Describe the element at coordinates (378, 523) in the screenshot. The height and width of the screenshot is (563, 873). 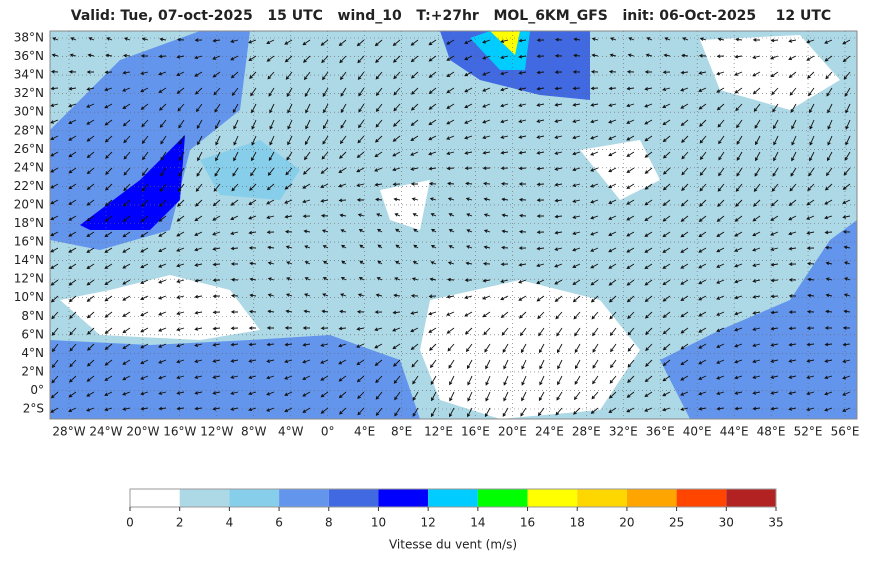
I see `colorbar-tick-label: 10` at that location.